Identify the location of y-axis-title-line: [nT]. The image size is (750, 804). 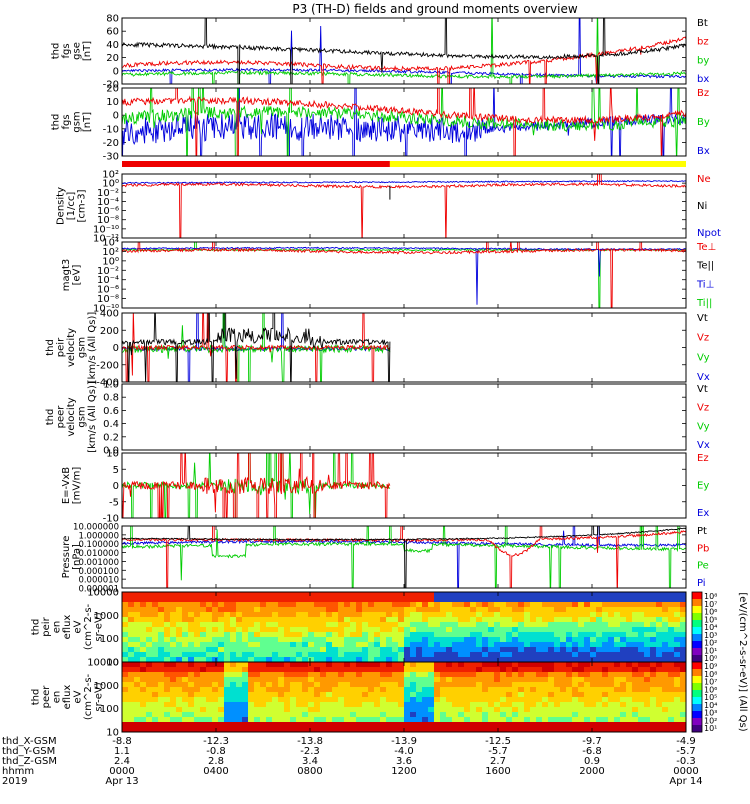
(87, 51).